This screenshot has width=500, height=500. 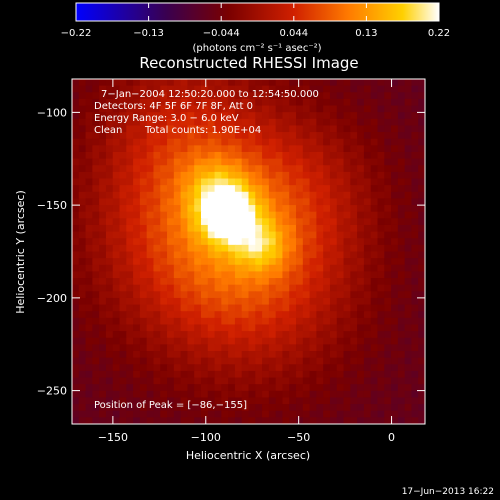 I want to click on x-tick-label: −50, so click(x=298, y=437).